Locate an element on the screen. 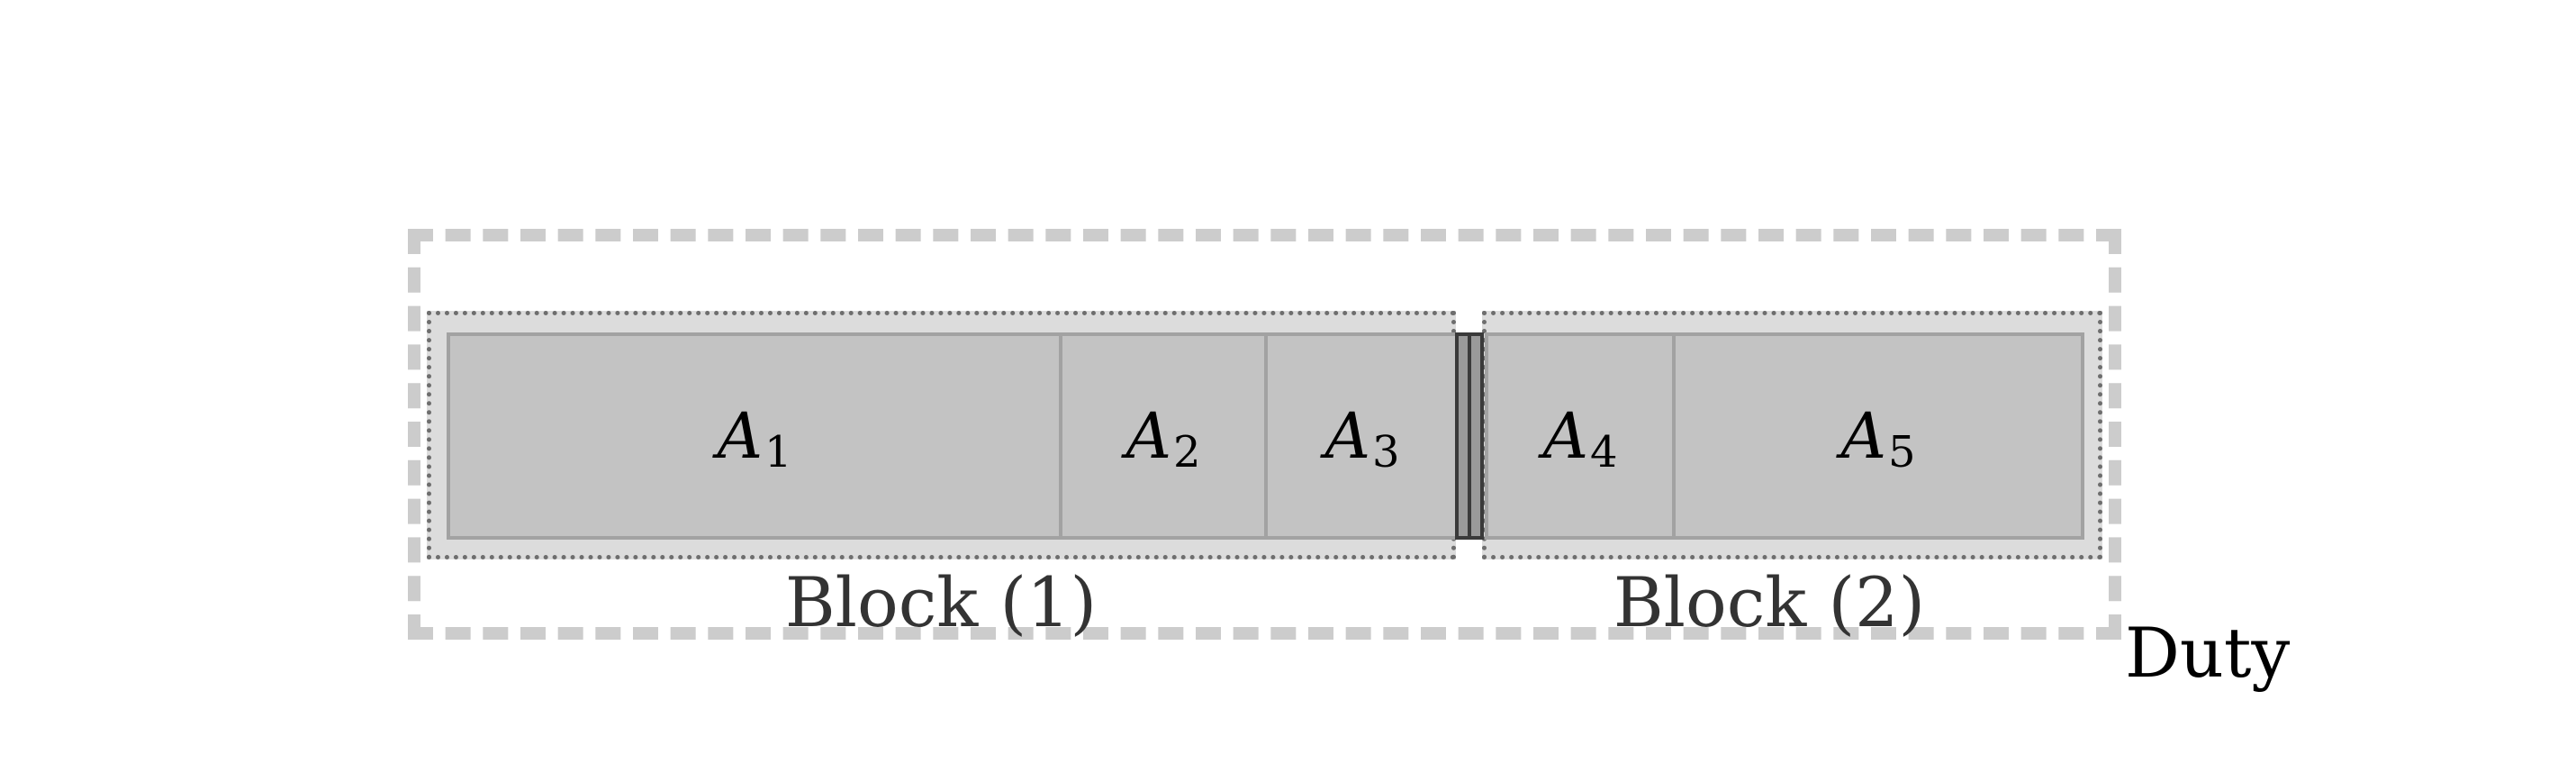  activity-a3-subscript: 3 is located at coordinates (1386, 452).